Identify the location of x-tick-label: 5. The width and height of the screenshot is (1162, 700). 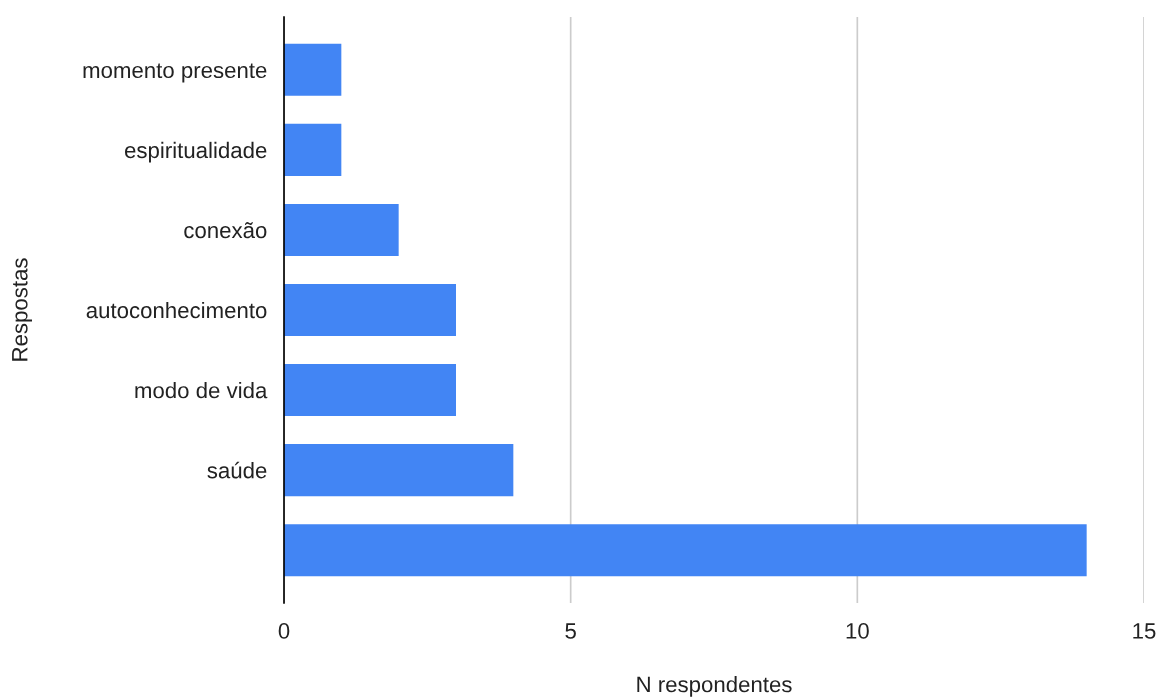
(570, 631).